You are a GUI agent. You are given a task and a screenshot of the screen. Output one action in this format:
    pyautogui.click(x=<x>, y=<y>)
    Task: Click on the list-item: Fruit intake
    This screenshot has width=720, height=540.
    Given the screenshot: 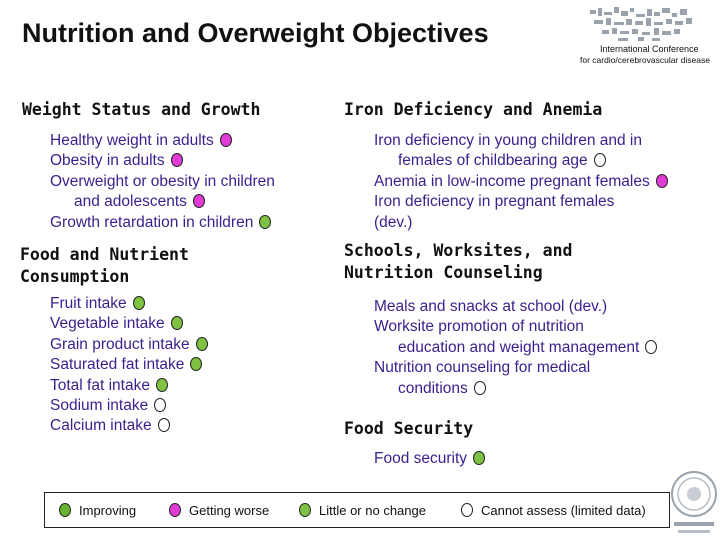 What is the action you would take?
    pyautogui.click(x=129, y=304)
    